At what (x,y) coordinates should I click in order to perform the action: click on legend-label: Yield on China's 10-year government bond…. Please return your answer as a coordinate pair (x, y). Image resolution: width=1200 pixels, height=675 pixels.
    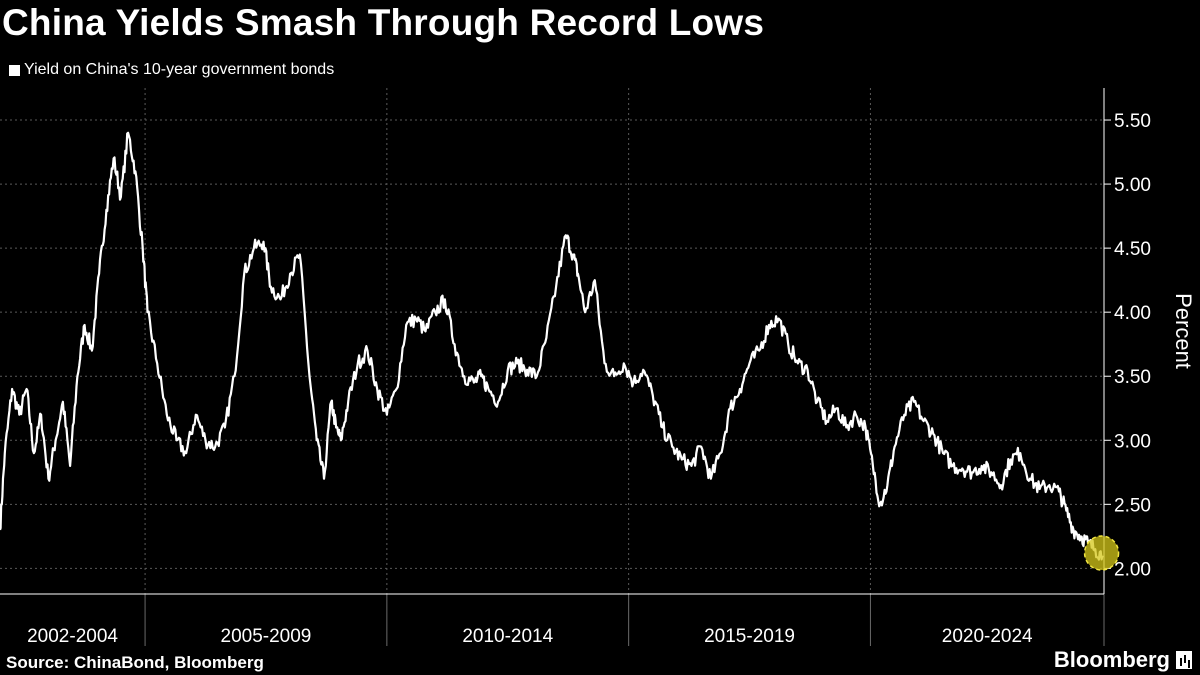
    Looking at the image, I should click on (179, 69).